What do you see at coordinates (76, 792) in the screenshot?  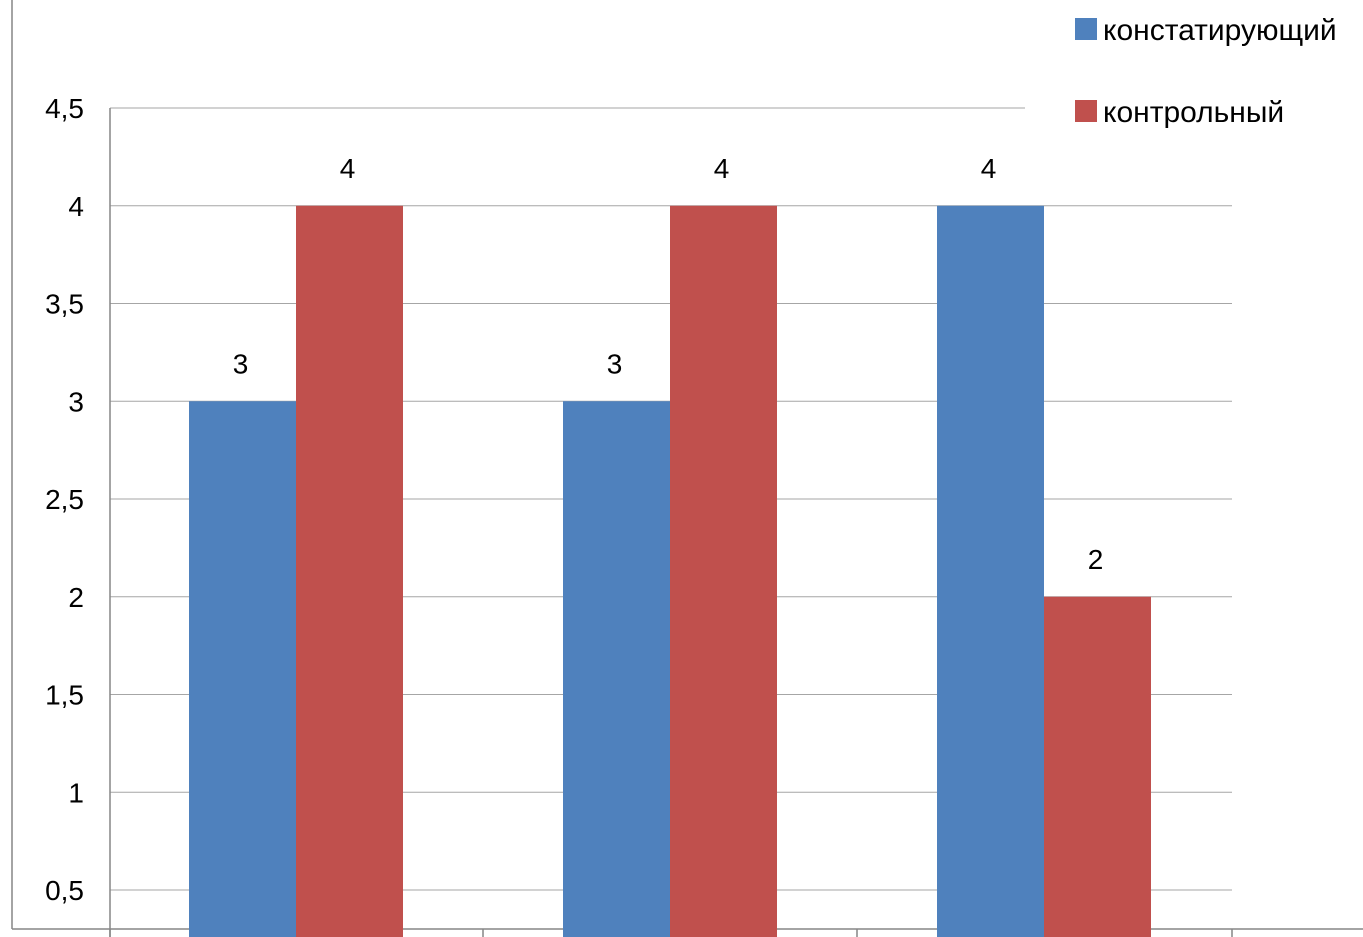 I see `y-tick-label: 1` at bounding box center [76, 792].